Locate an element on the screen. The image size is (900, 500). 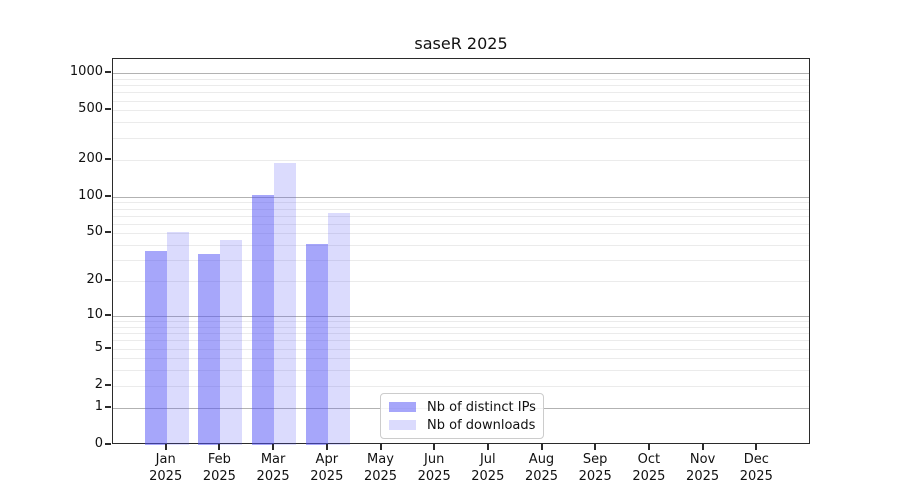
x-tick-label: Dec 2025 is located at coordinates (756, 468).